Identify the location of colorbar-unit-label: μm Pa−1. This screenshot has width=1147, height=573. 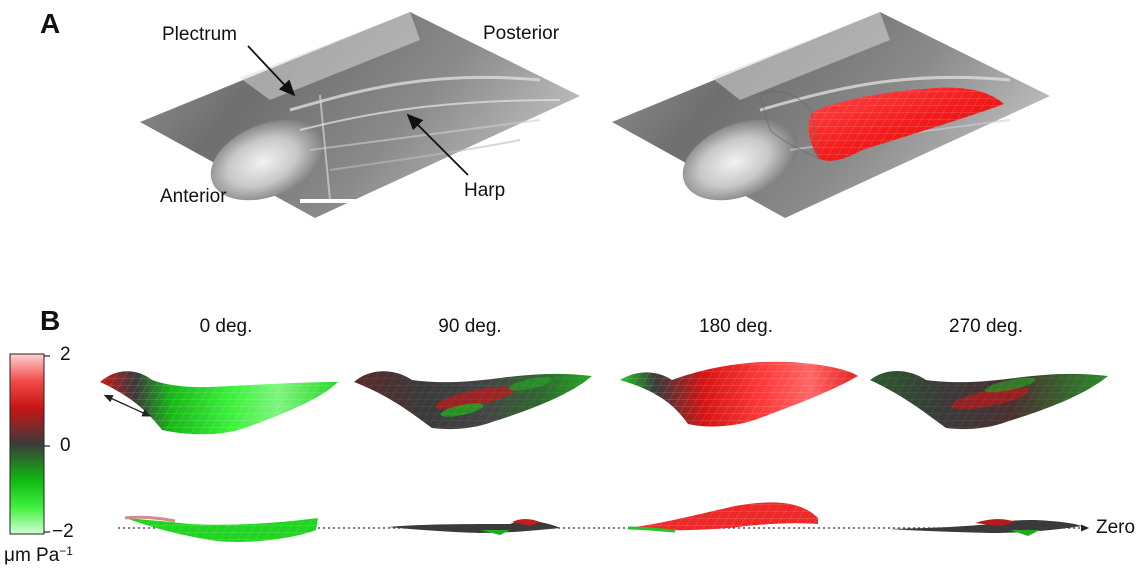
(38, 555).